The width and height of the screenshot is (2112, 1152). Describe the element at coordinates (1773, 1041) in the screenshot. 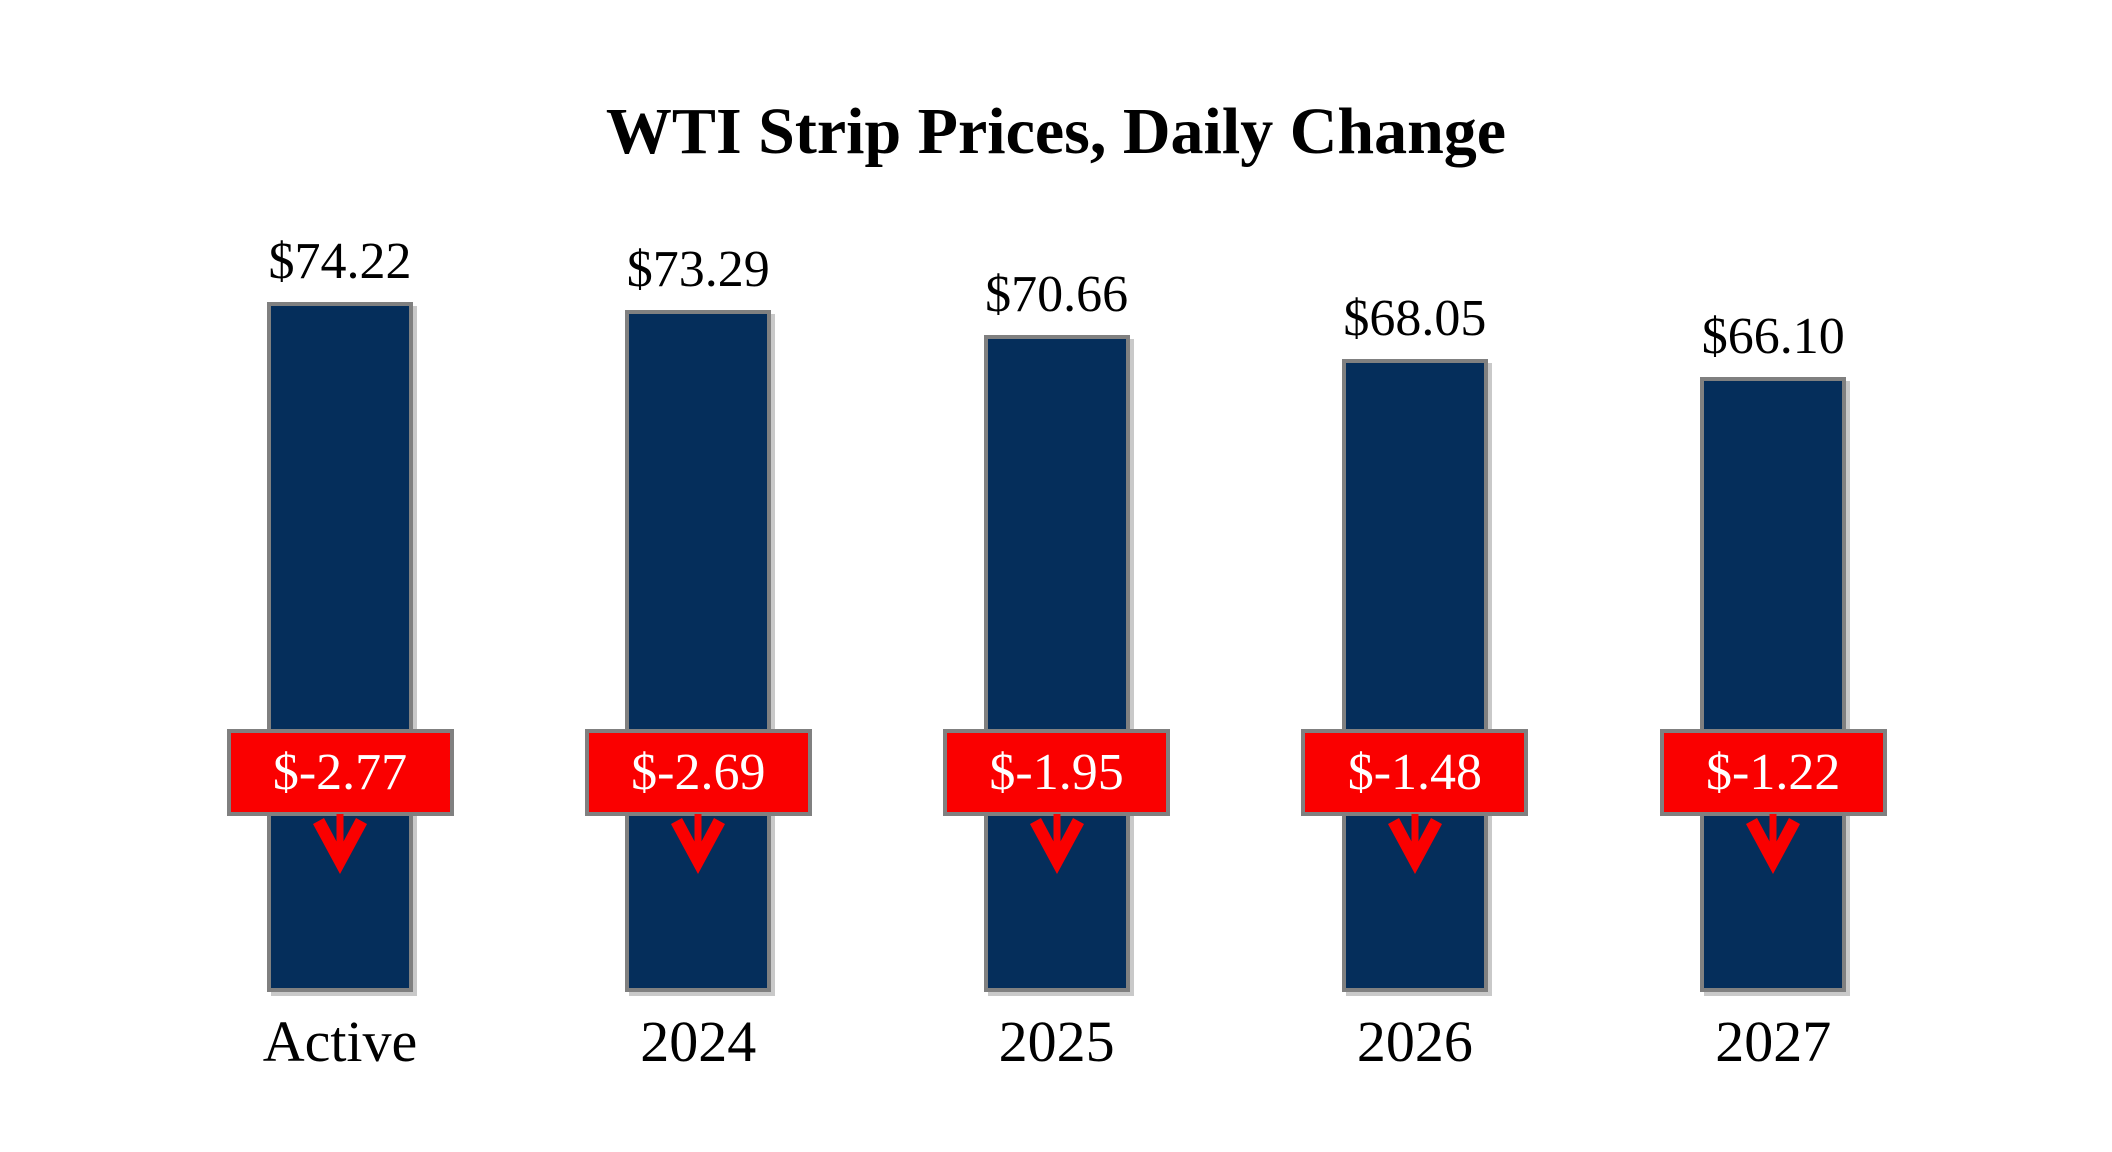

I see `category-label: 2027` at that location.